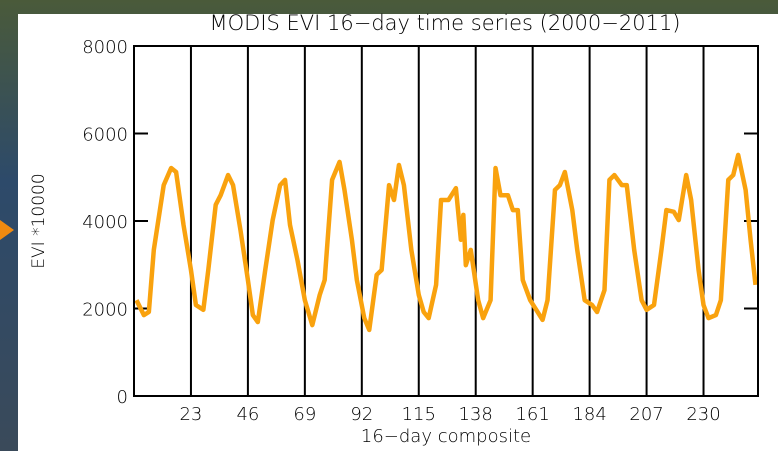  I want to click on chart-title: MODIS EVI 16−day time series (2000−2011), so click(445, 23).